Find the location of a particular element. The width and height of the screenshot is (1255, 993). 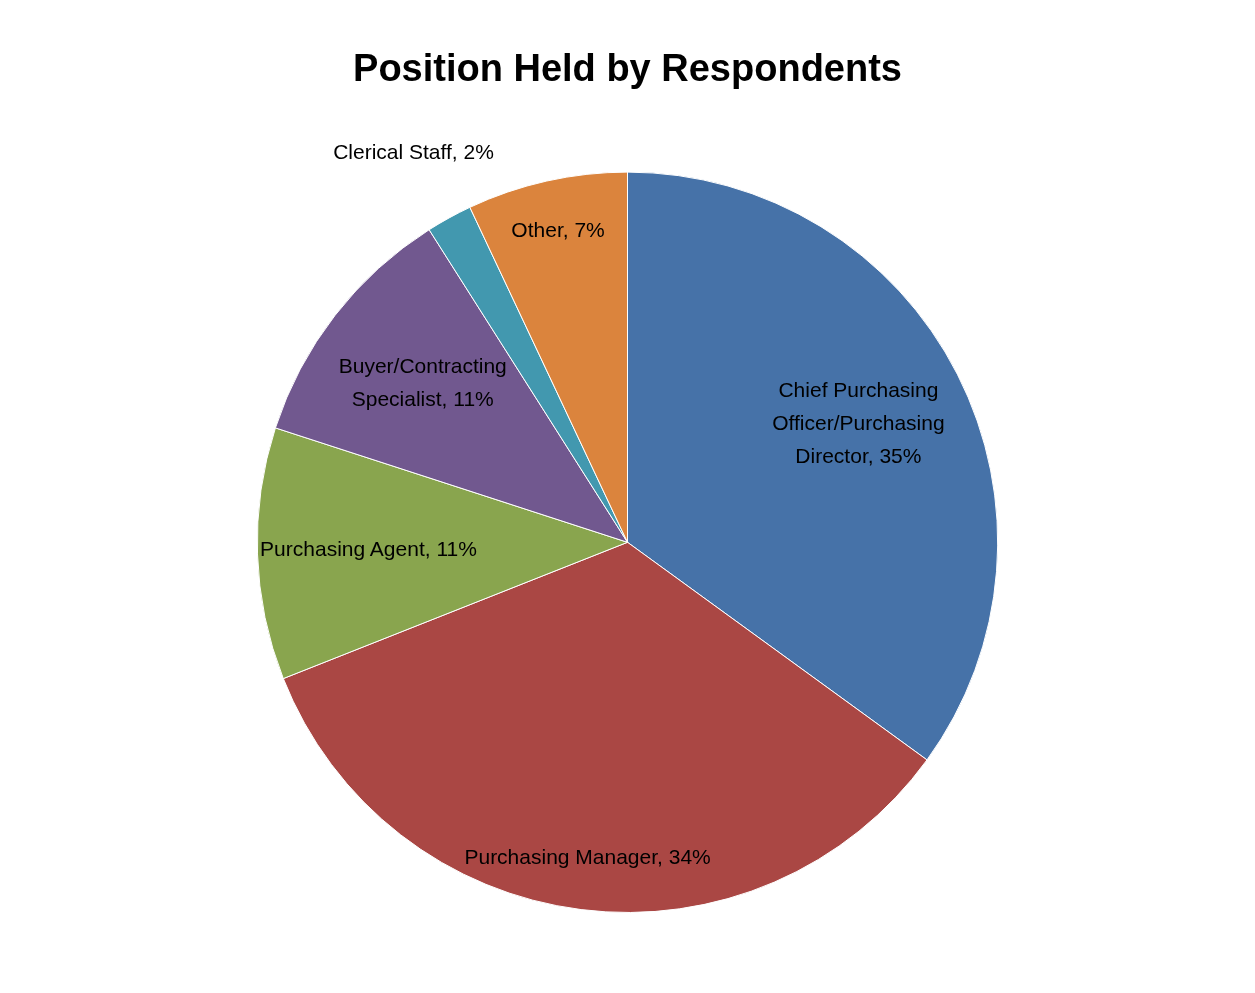

slice-label: Purchasing Agent, 11% is located at coordinates (368, 549).